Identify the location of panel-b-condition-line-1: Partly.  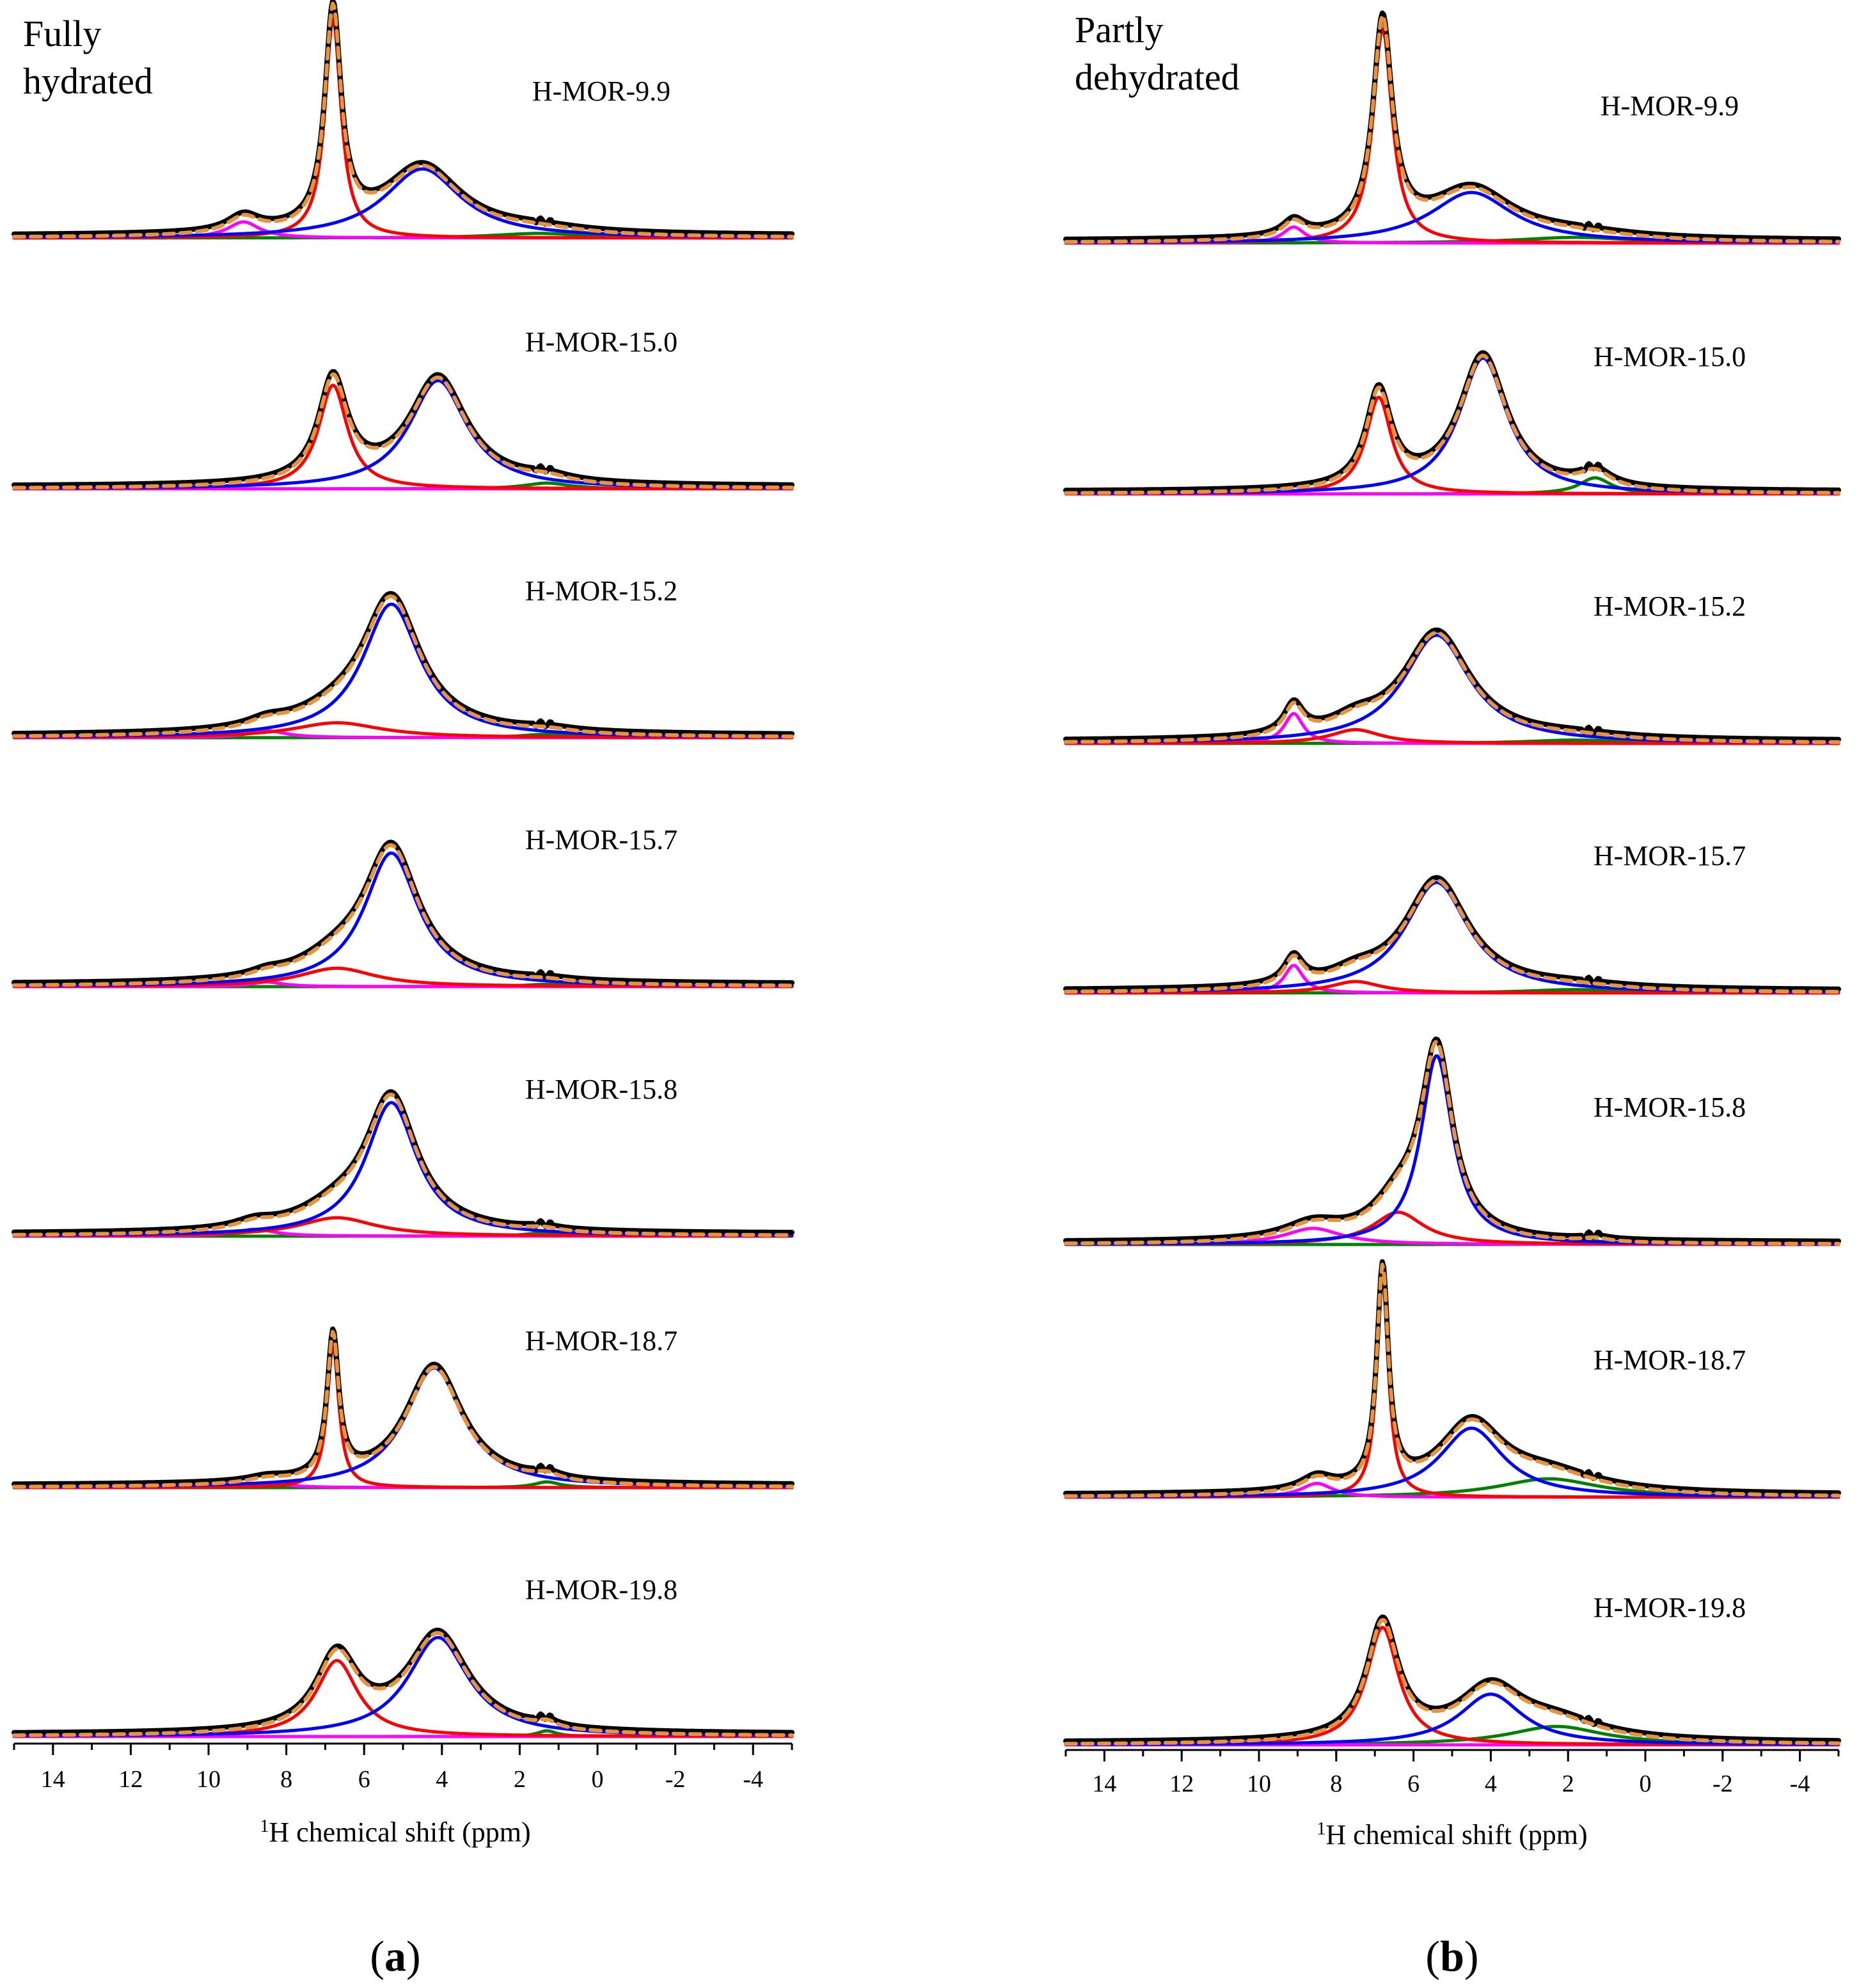
(1119, 30).